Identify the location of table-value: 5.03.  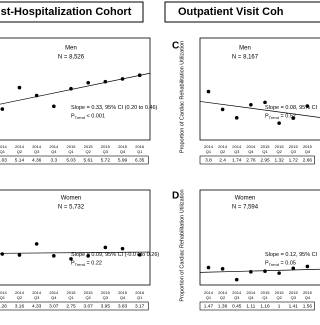
(71, 160).